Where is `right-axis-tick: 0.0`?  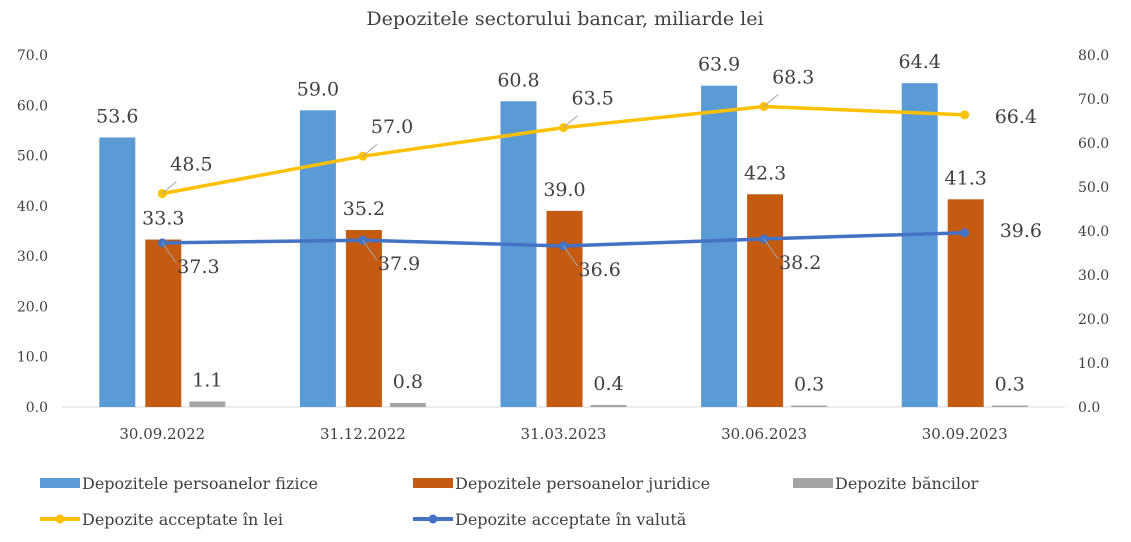
right-axis-tick: 0.0 is located at coordinates (1089, 408).